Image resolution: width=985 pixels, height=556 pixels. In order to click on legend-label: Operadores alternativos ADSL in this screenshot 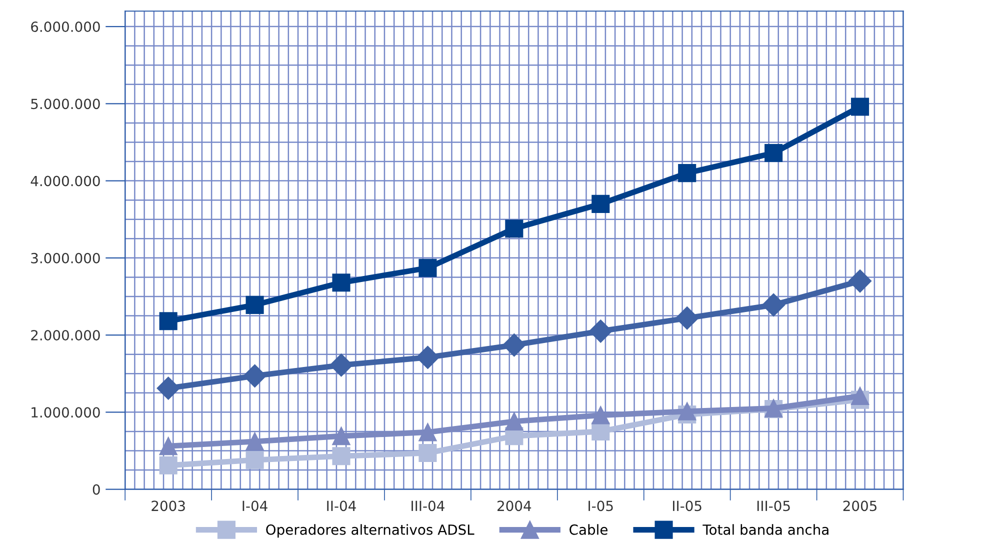, I will do `click(370, 531)`.